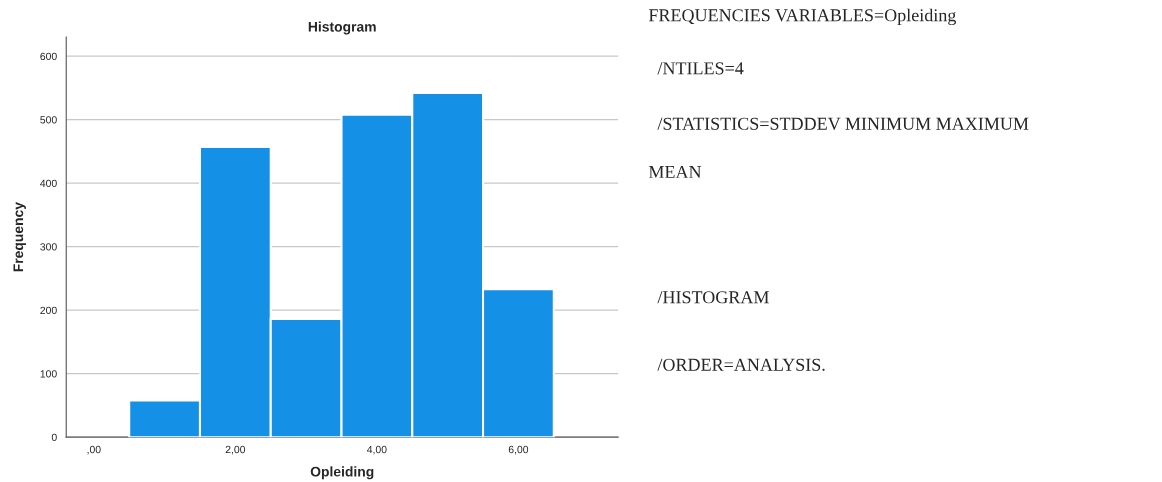 This screenshot has width=1162, height=482. I want to click on x-axis-title: Opleiding, so click(342, 473).